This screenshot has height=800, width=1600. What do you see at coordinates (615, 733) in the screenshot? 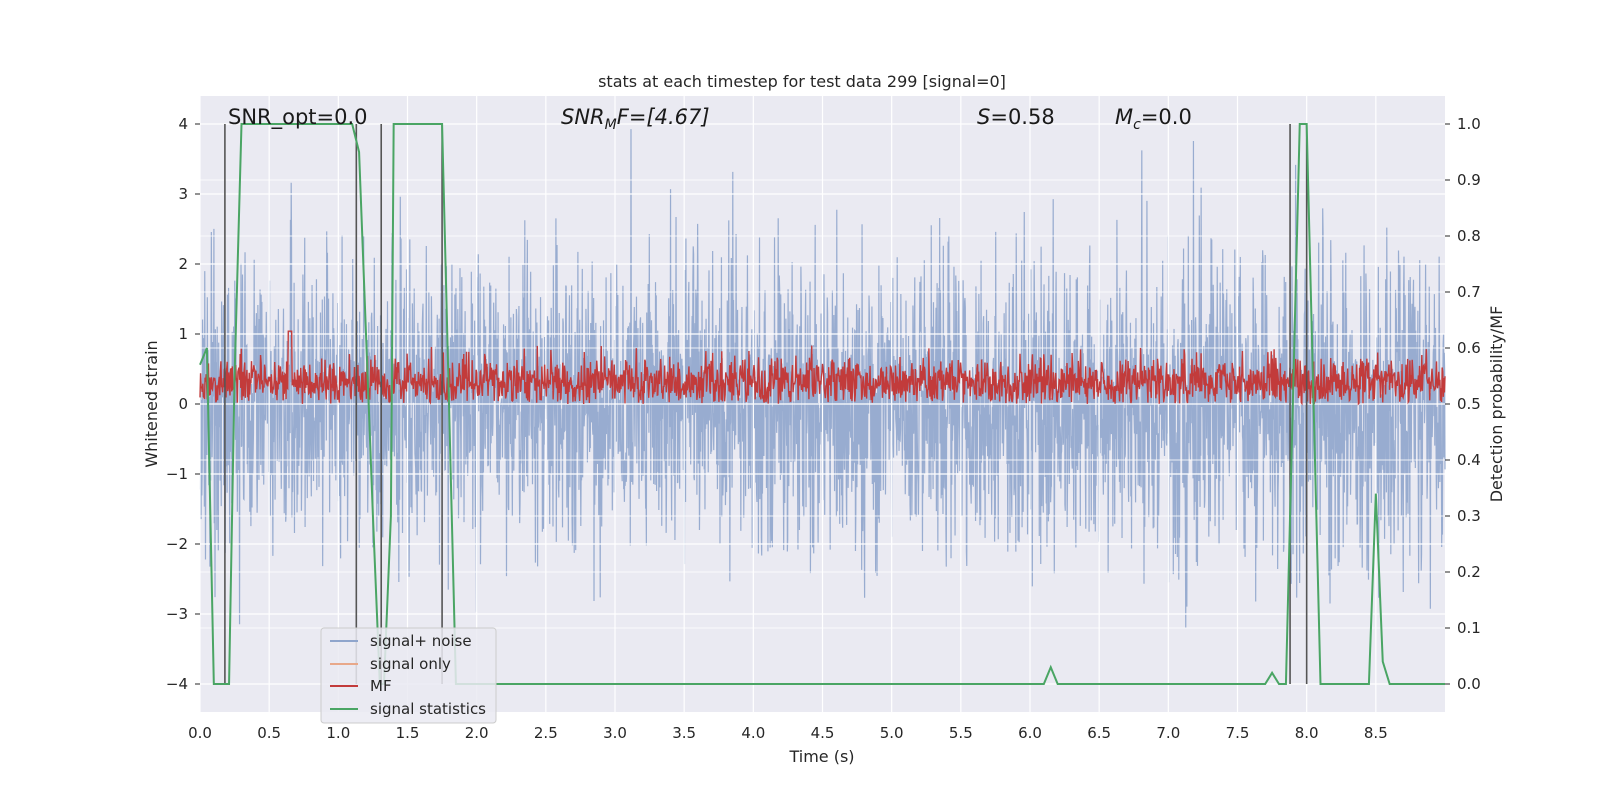
I see `x-tick-label: 3.0` at bounding box center [615, 733].